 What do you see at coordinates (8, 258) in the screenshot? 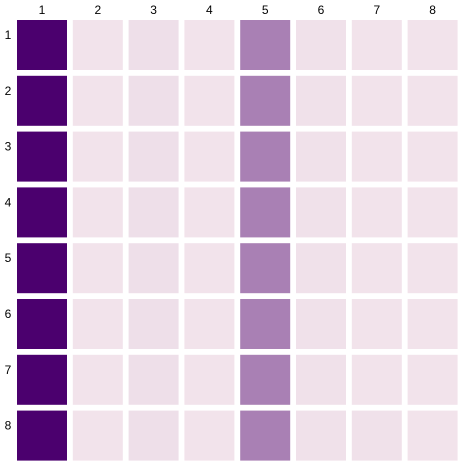
I see `y-tick-label: 5` at bounding box center [8, 258].